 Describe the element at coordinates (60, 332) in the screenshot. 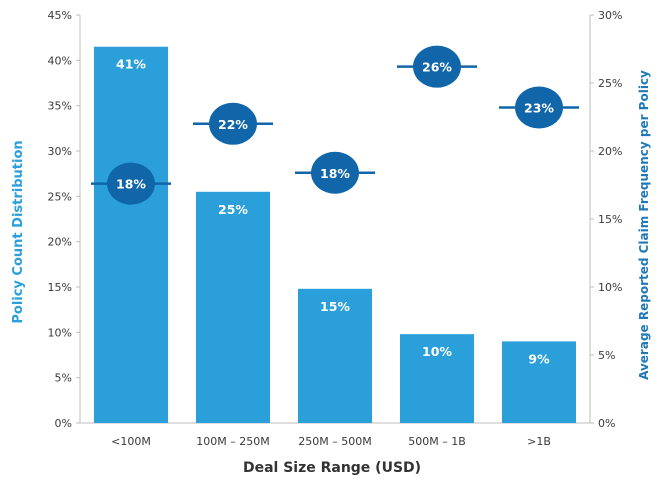

I see `y-tick-label-left: 10%` at that location.